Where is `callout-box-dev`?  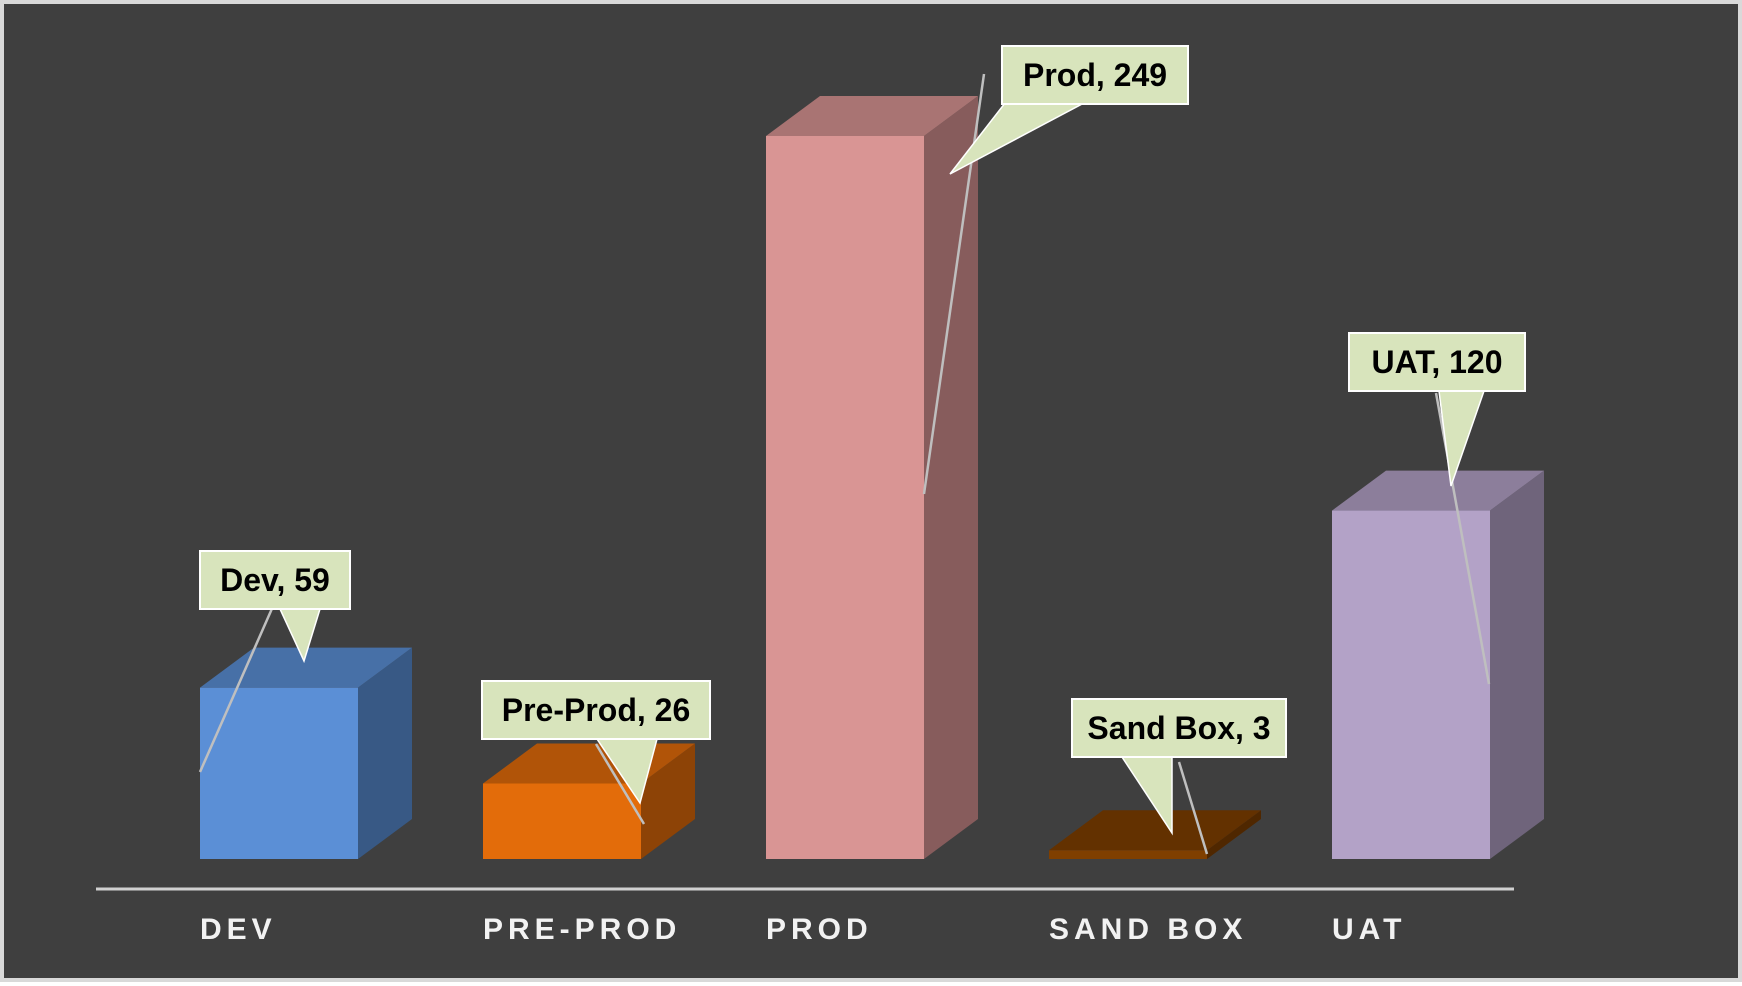 callout-box-dev is located at coordinates (275, 580).